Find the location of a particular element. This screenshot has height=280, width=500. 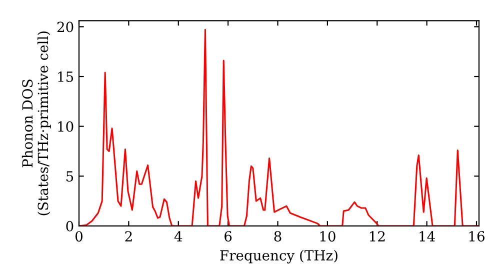

x-tick-label: 4 is located at coordinates (178, 236).